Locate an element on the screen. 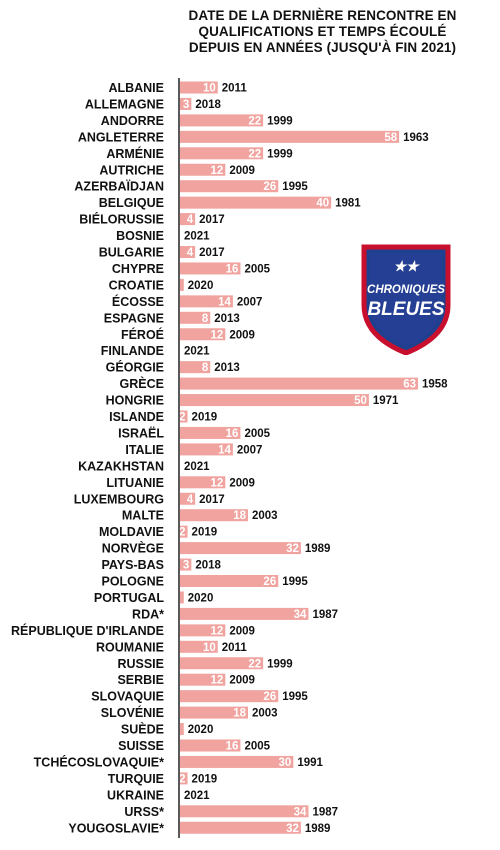  category-label-andorre: ANDORRE is located at coordinates (132, 121).